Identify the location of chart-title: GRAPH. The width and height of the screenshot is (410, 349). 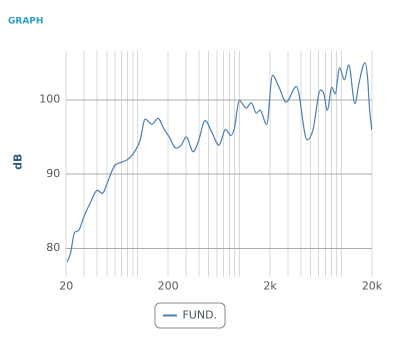
(26, 21).